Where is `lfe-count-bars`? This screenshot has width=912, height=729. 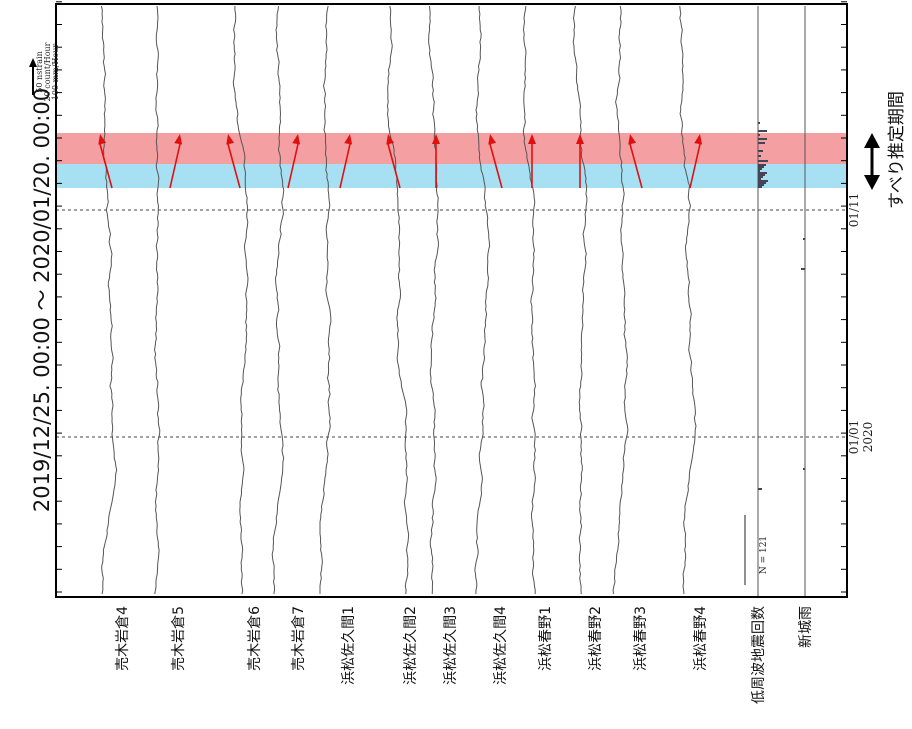 lfe-count-bars is located at coordinates (781, 306).